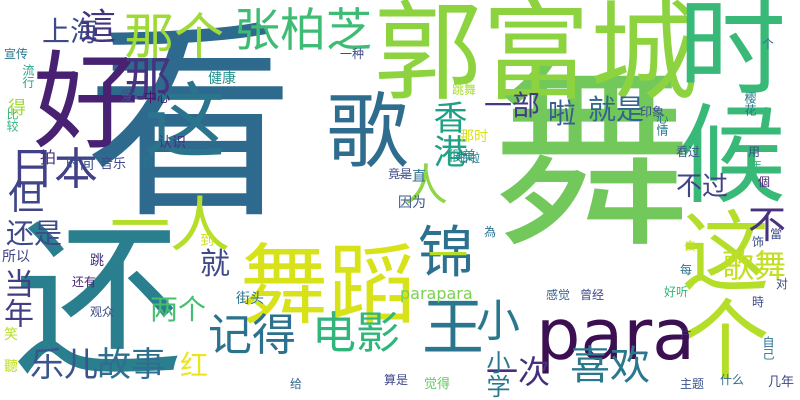  What do you see at coordinates (558, 295) in the screenshot?
I see `word-ganjue: 感觉` at bounding box center [558, 295].